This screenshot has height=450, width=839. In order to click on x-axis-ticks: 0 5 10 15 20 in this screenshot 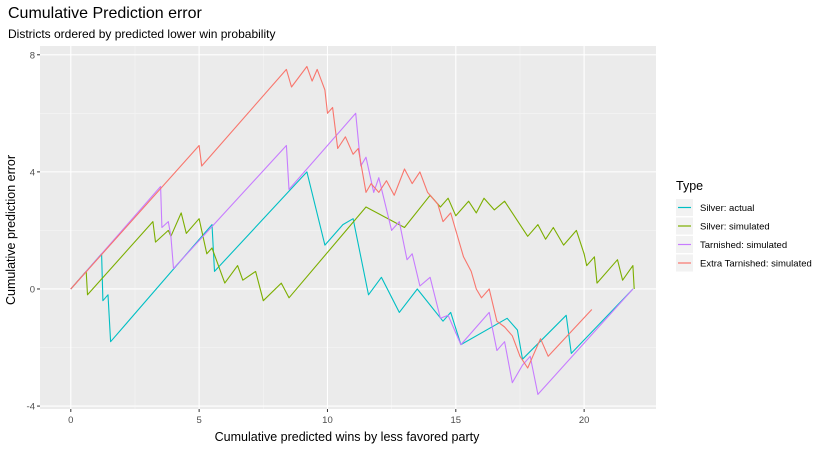, I will do `click(328, 417)`.